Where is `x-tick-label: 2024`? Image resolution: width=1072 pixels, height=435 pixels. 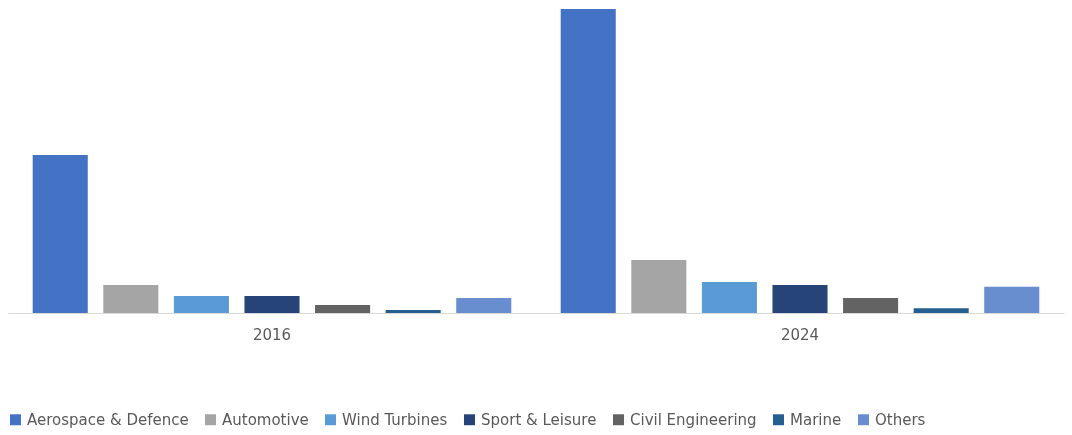 x-tick-label: 2024 is located at coordinates (800, 334).